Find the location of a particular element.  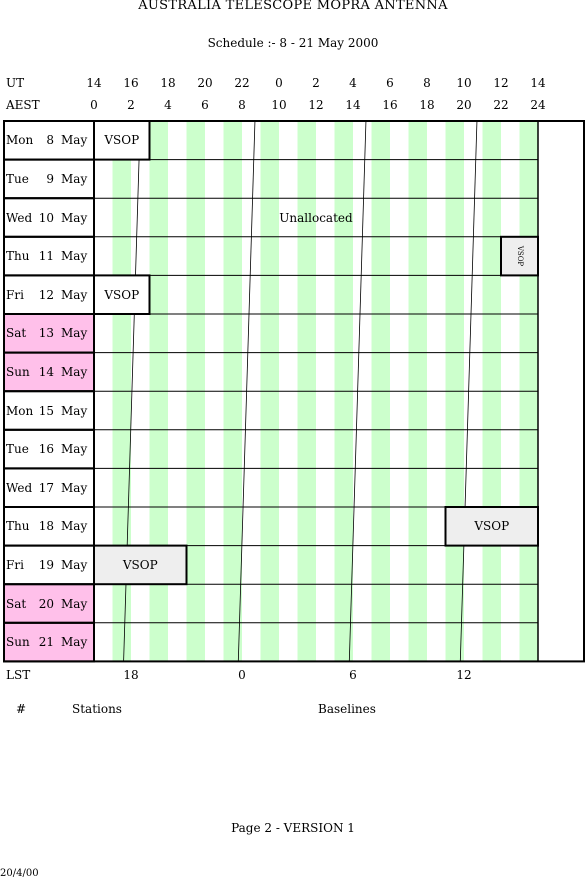

lst-tick-label: 18 is located at coordinates (131, 675).